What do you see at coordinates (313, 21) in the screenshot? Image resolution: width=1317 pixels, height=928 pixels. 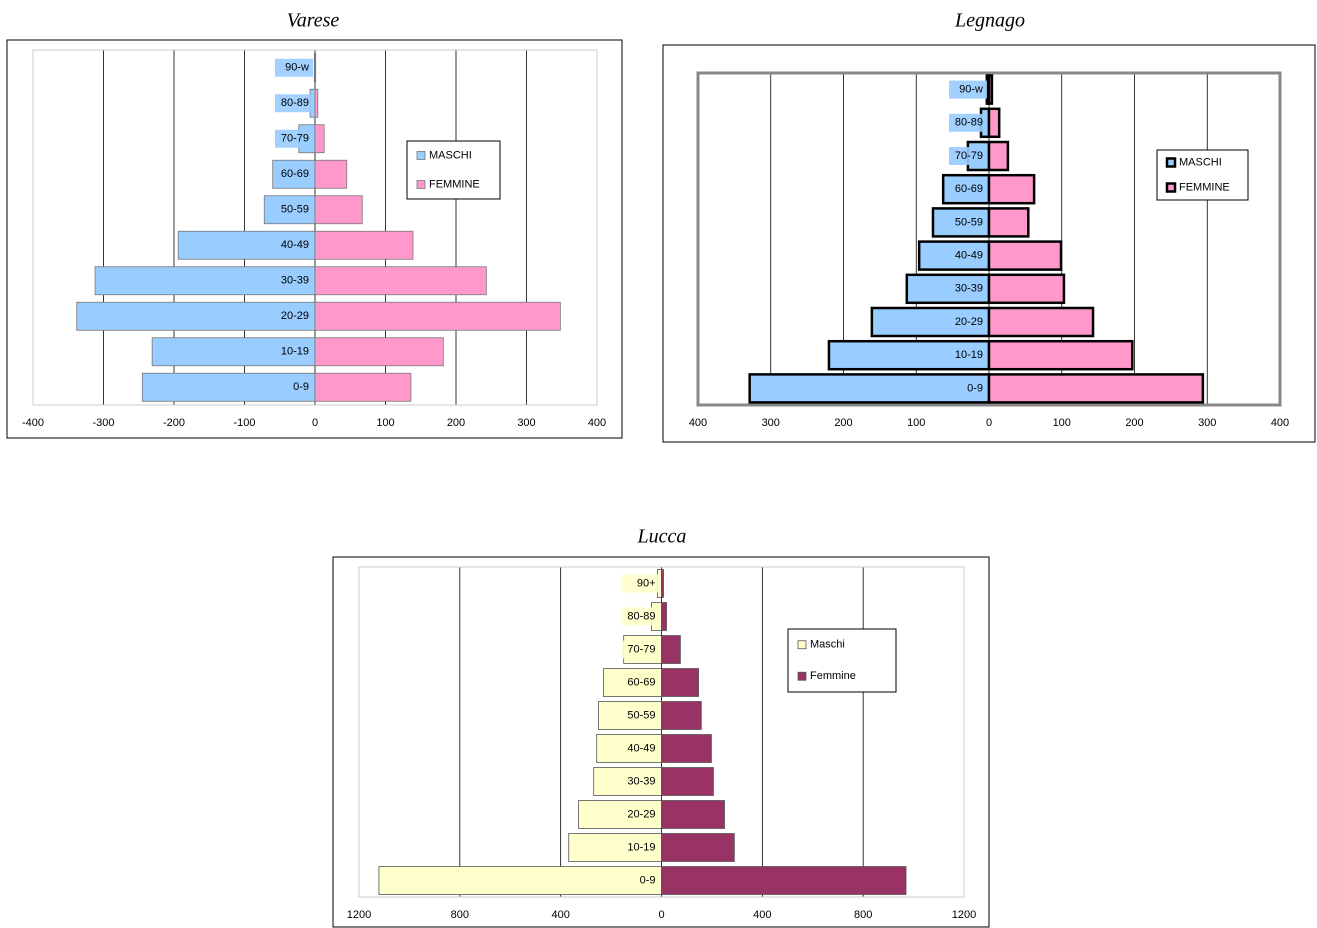 I see `chart-title: Varese` at bounding box center [313, 21].